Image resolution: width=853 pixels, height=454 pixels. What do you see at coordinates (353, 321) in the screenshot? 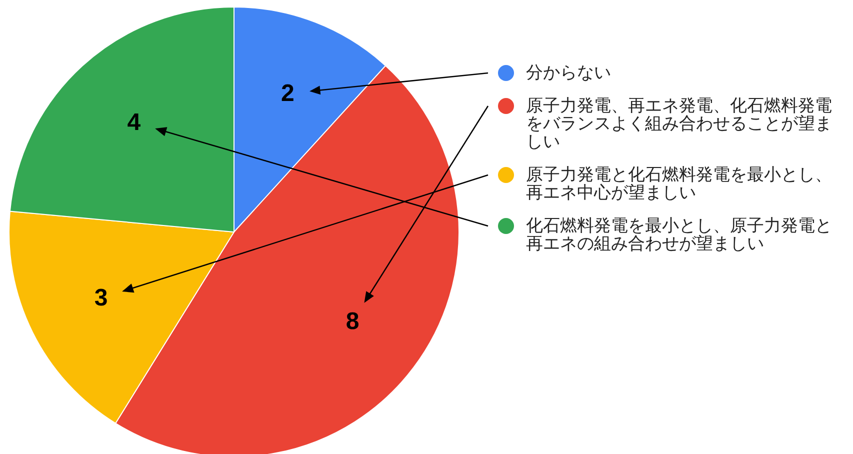
I see `data-label: 8` at bounding box center [353, 321].